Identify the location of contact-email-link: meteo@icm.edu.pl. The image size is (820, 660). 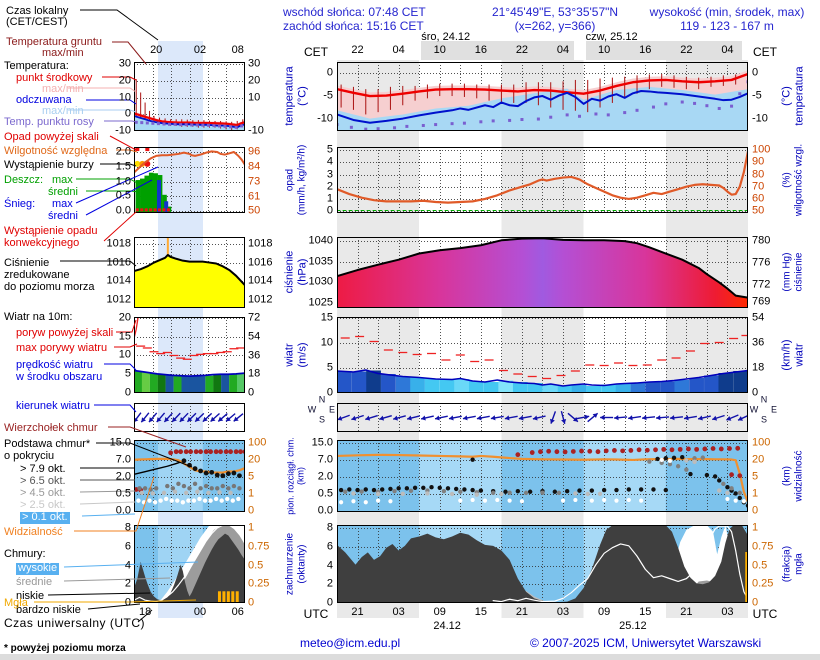
(350, 643).